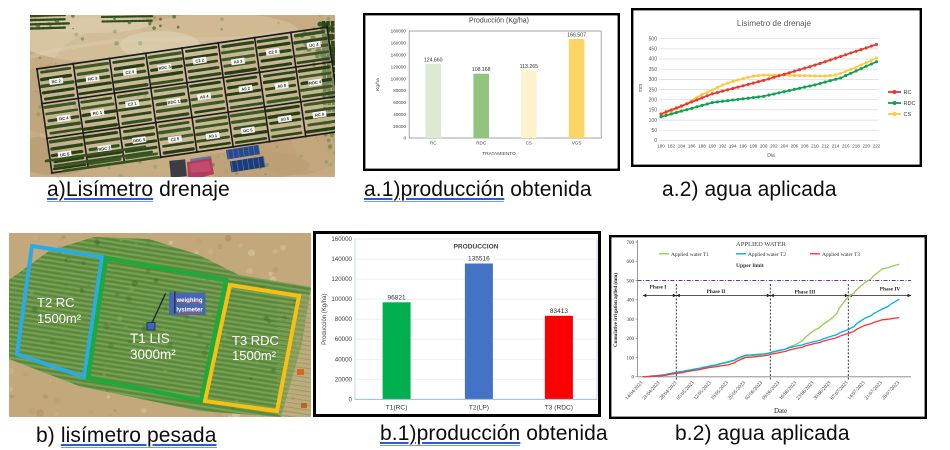 This screenshot has width=950, height=450. What do you see at coordinates (254, 355) in the screenshot?
I see `svg-text: 1500m²` at bounding box center [254, 355].